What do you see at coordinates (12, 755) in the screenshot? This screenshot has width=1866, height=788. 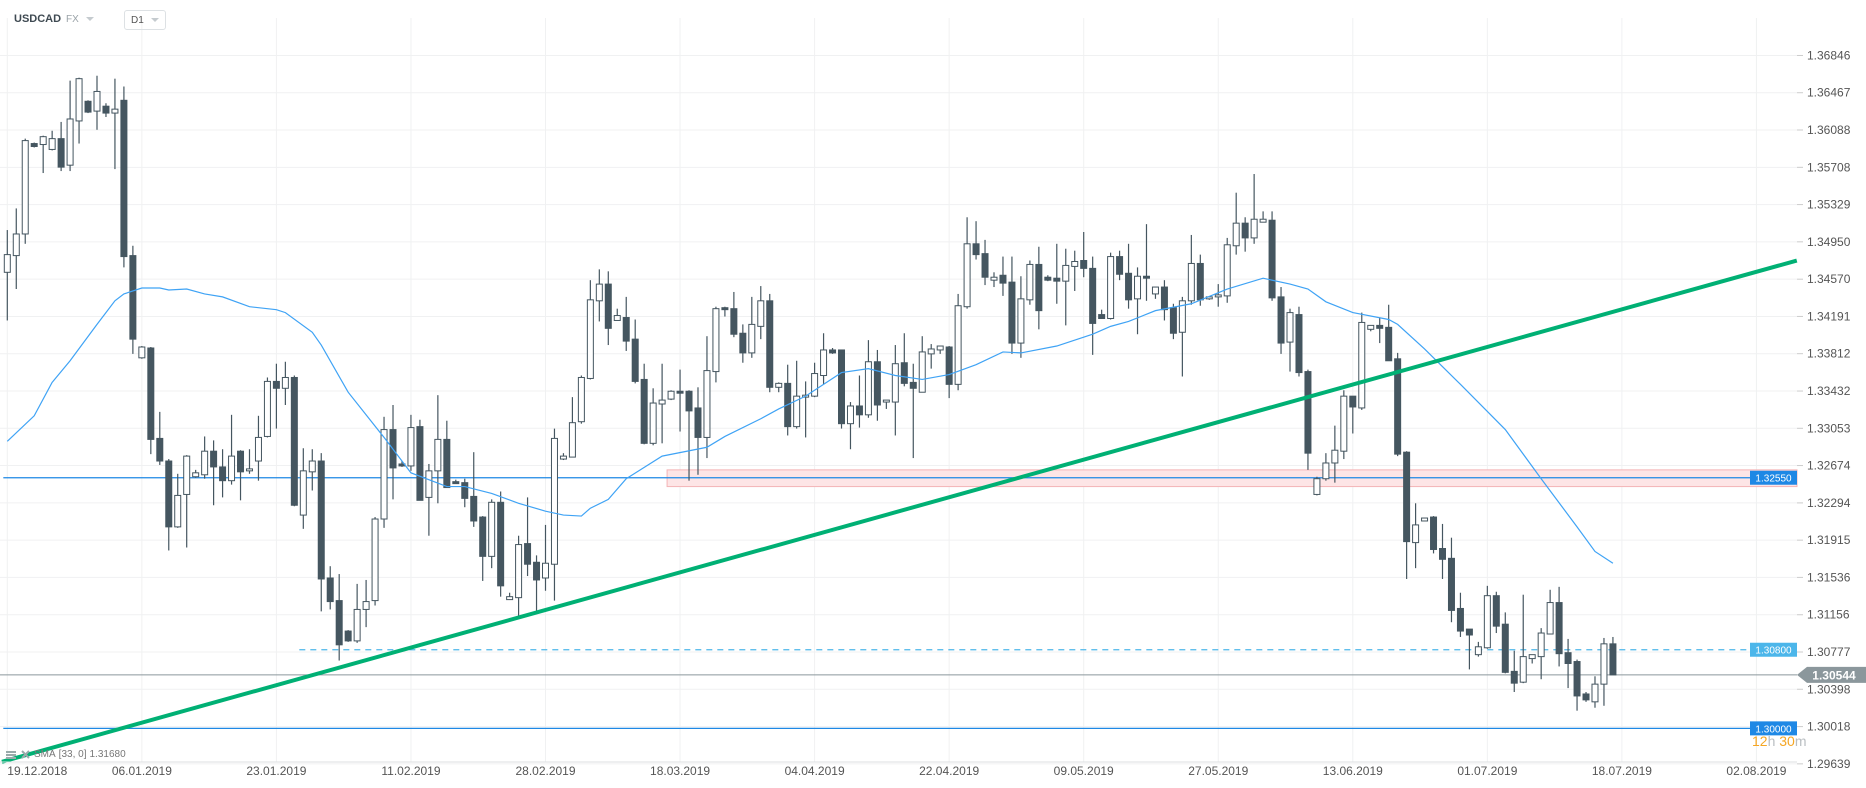 I see `settings-list-icon` at bounding box center [12, 755].